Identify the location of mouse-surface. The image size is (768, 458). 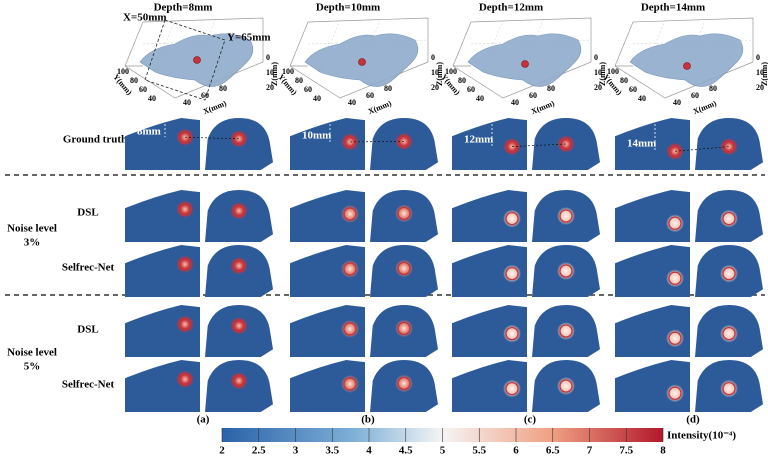
(524, 60).